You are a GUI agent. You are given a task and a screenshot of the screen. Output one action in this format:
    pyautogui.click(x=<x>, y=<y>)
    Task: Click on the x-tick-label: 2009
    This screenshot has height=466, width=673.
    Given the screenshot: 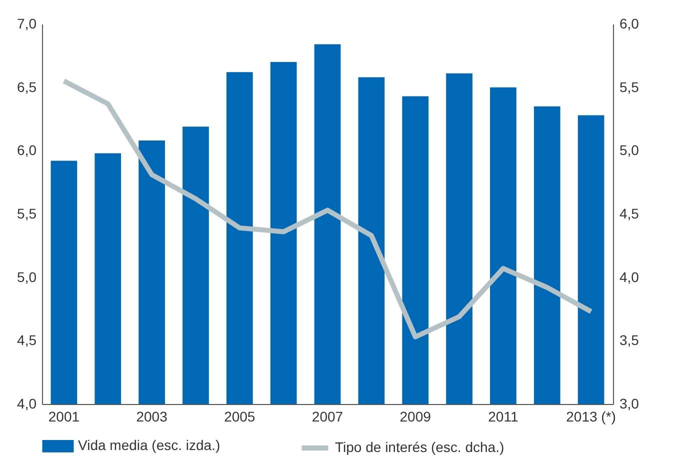 What is the action you would take?
    pyautogui.click(x=416, y=416)
    